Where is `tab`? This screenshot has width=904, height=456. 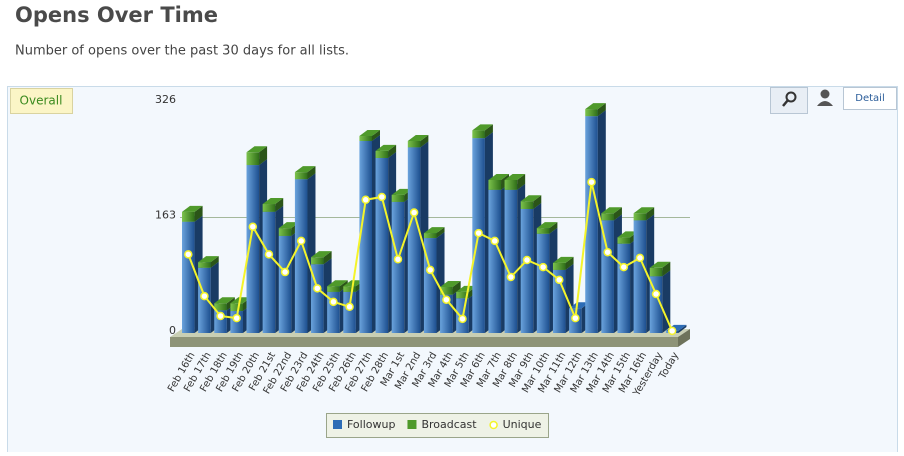 tab is located at coordinates (41, 101).